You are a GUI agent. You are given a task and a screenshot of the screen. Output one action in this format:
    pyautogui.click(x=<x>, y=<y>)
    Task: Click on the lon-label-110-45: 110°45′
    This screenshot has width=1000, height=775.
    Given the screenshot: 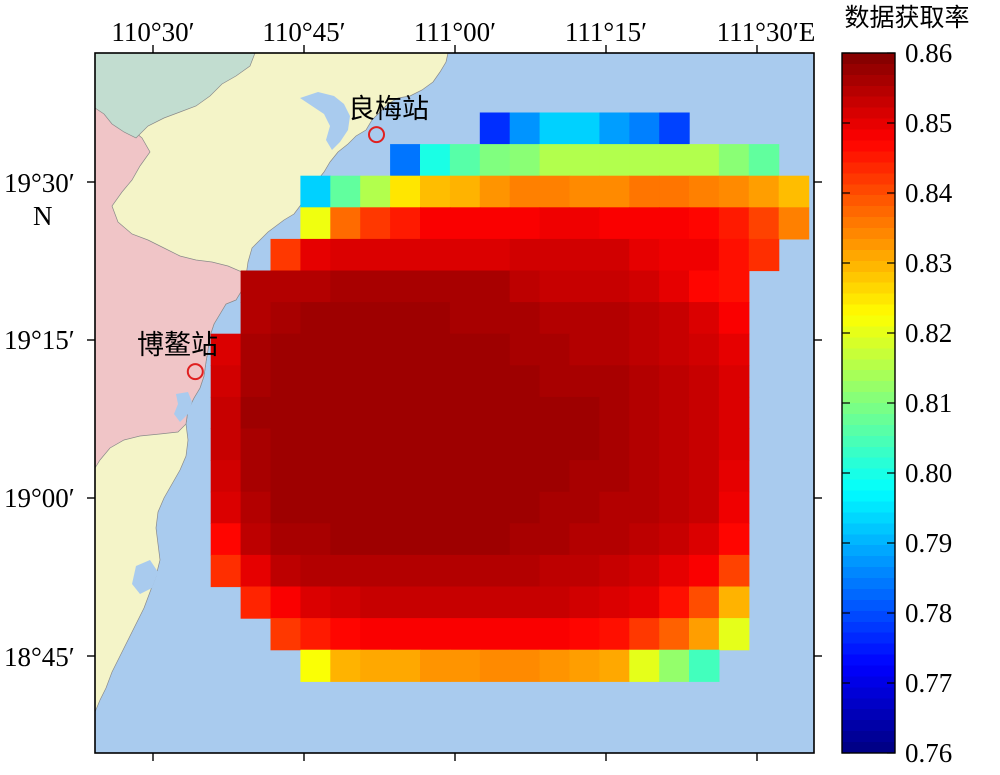 What is the action you would take?
    pyautogui.click(x=303, y=32)
    